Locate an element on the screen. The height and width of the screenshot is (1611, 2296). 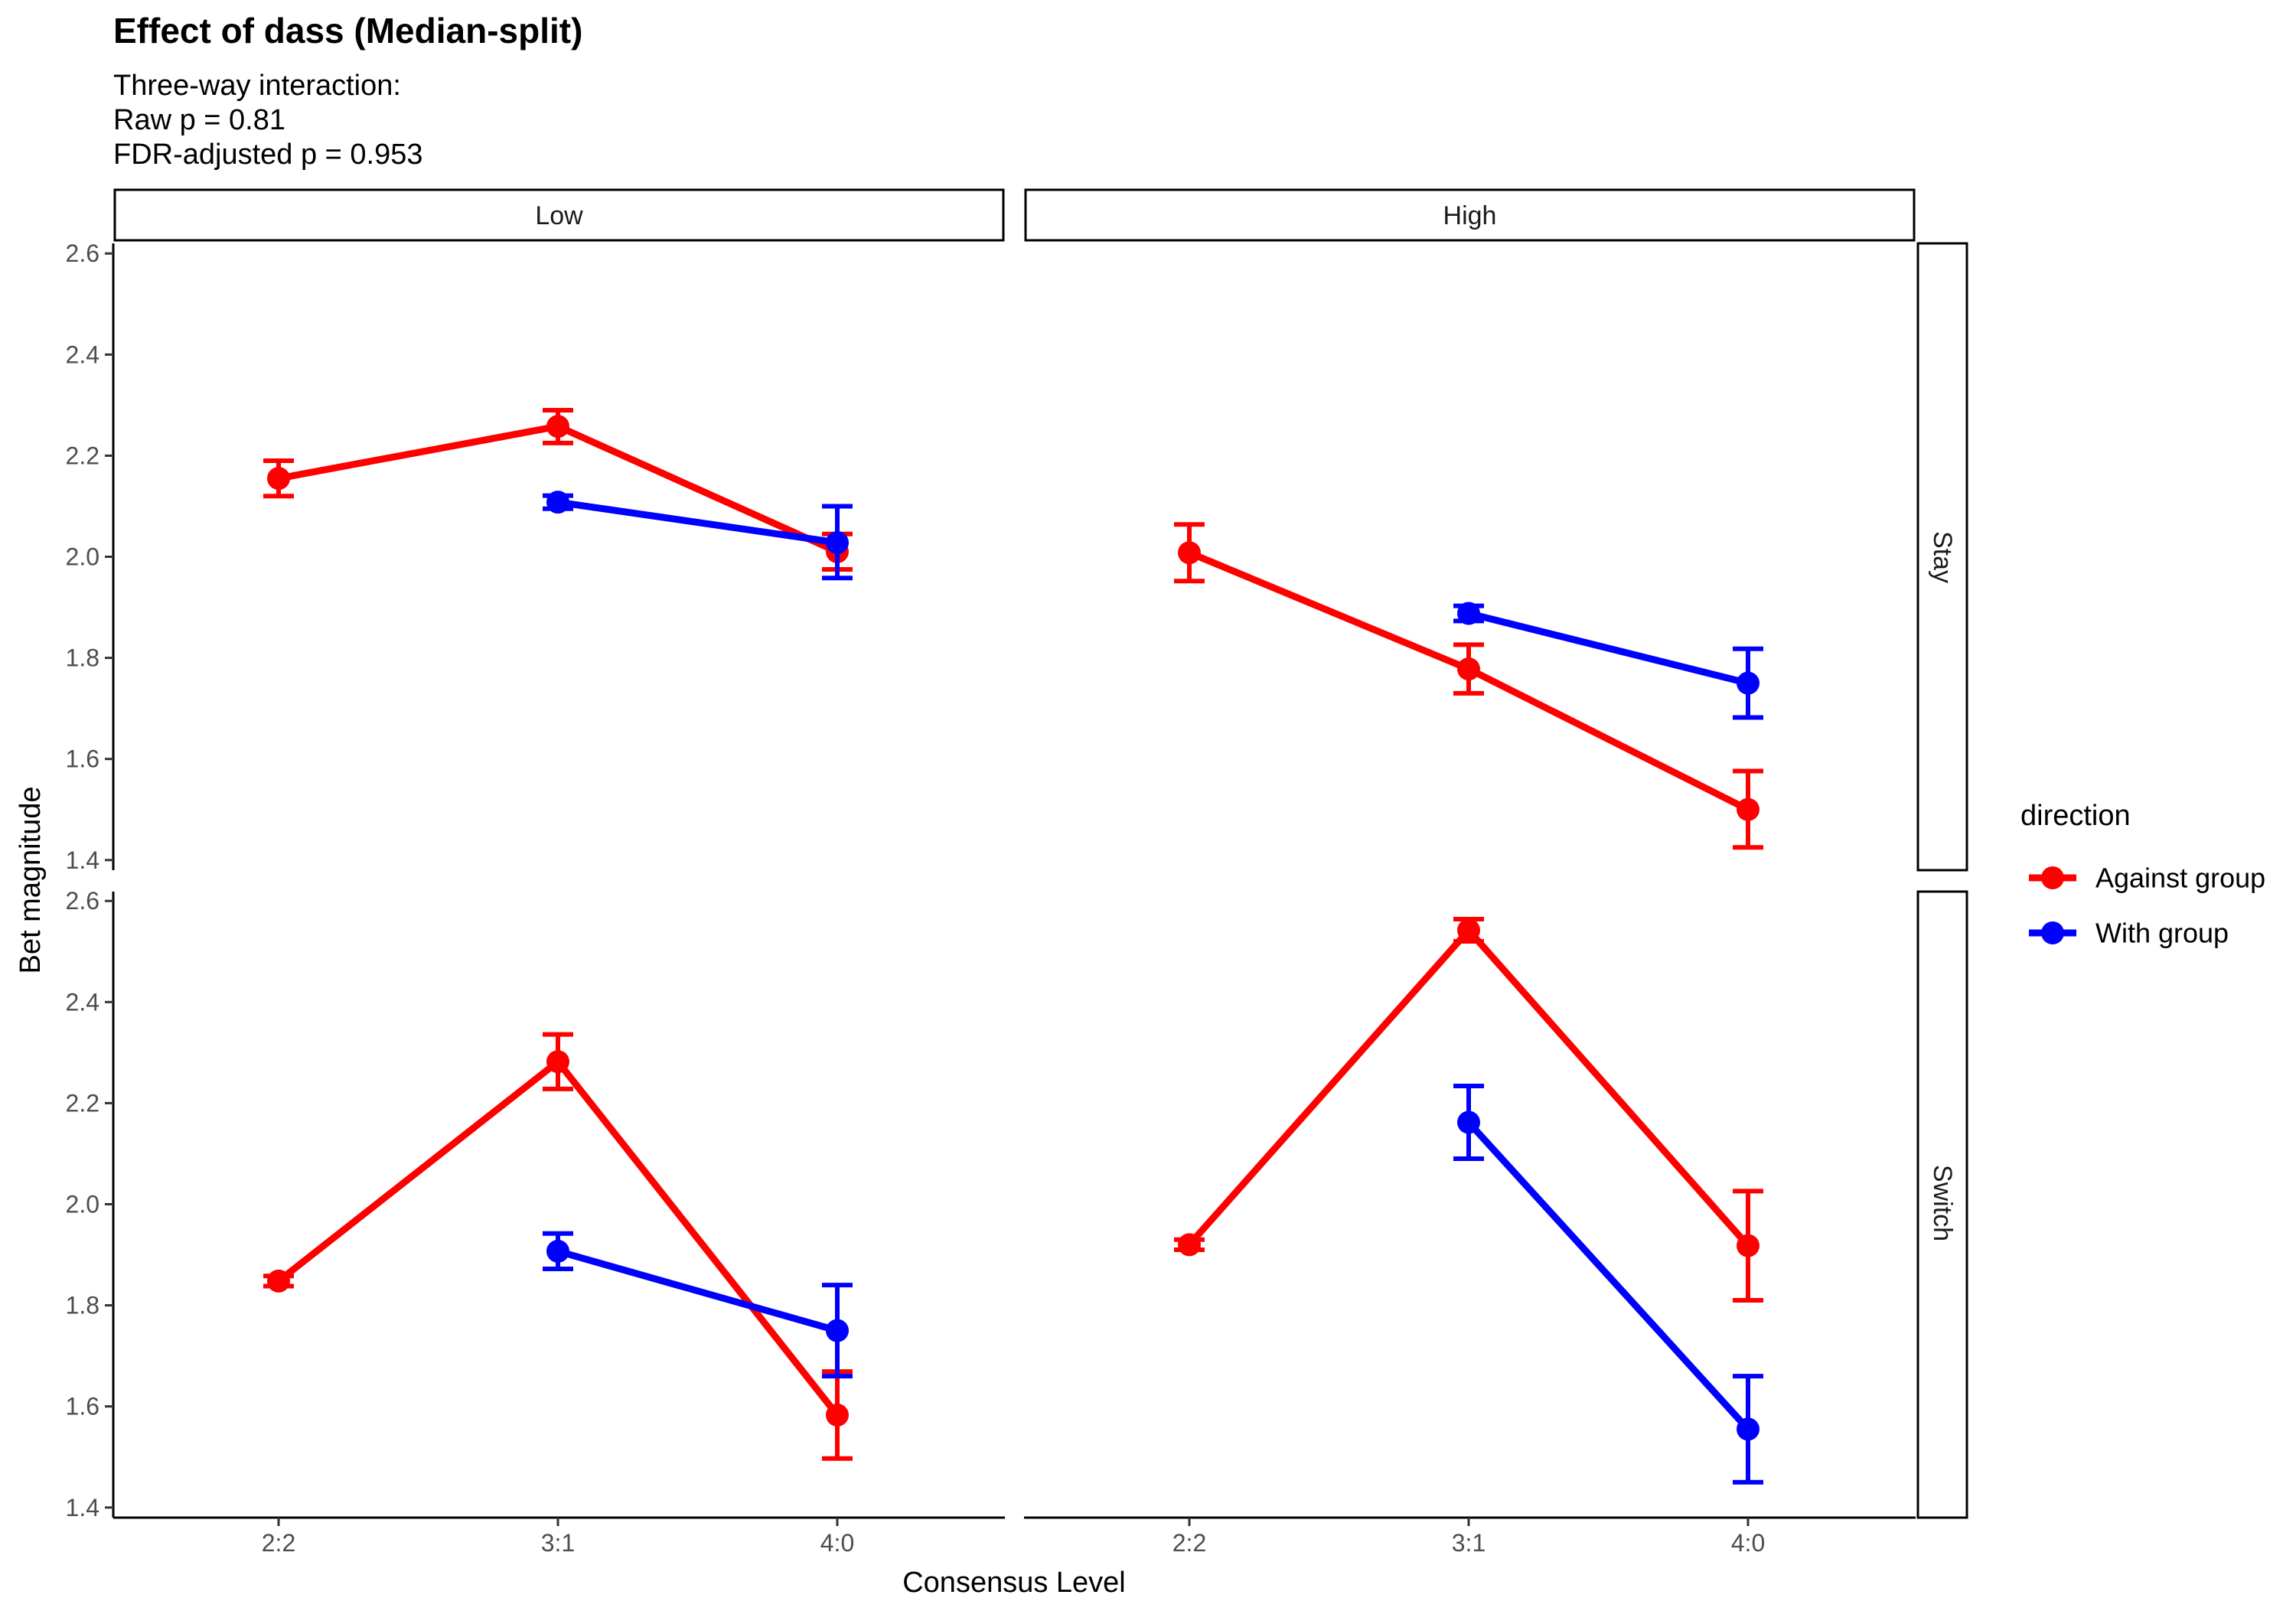
legend-key-point-with-group is located at coordinates (2052, 932).